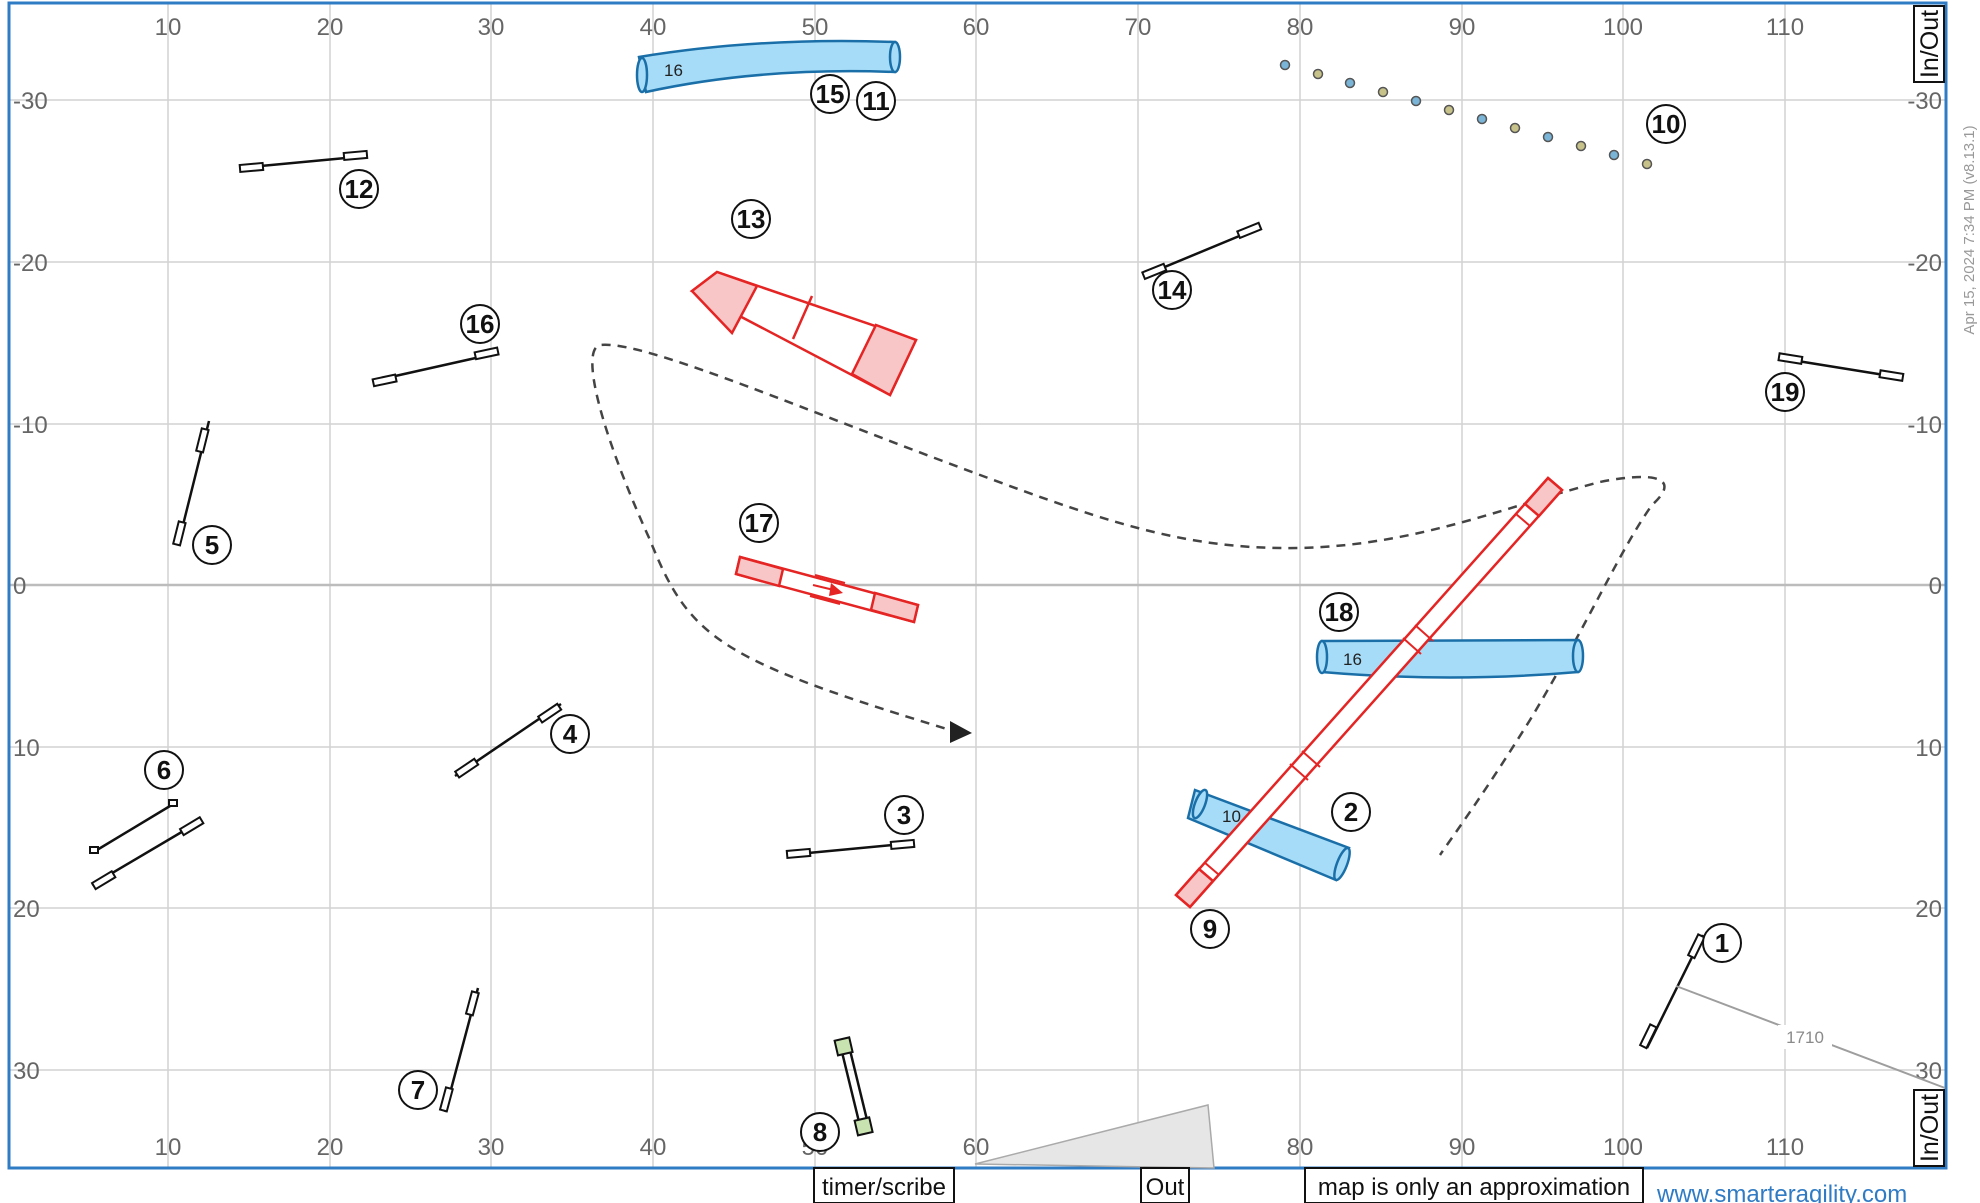 This screenshot has height=1203, width=1980. Describe the element at coordinates (26, 1071) in the screenshot. I see `y-tick-label: 30` at that location.